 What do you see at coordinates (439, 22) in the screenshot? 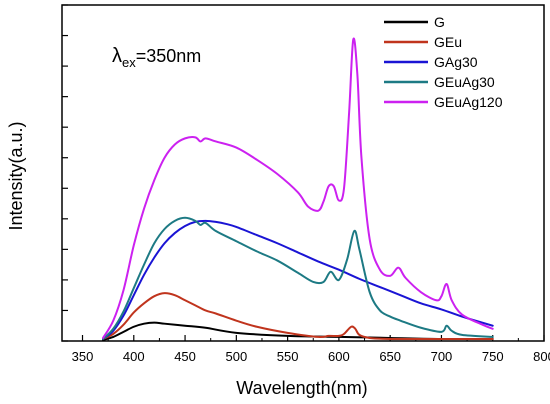
I see `legend-label-g: G` at bounding box center [439, 22].